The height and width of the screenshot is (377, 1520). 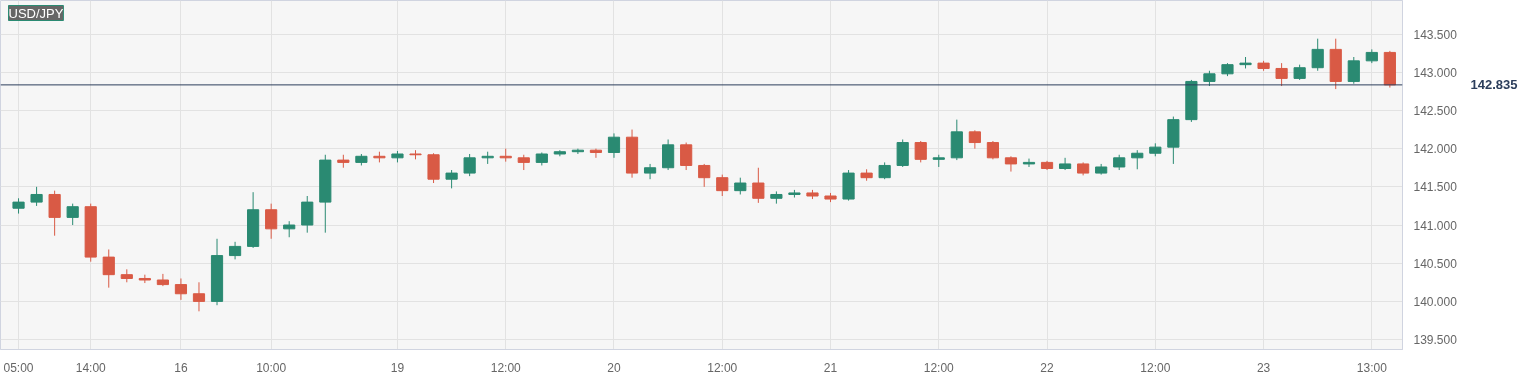 What do you see at coordinates (1435, 187) in the screenshot?
I see `y-tick-label: 141.500` at bounding box center [1435, 187].